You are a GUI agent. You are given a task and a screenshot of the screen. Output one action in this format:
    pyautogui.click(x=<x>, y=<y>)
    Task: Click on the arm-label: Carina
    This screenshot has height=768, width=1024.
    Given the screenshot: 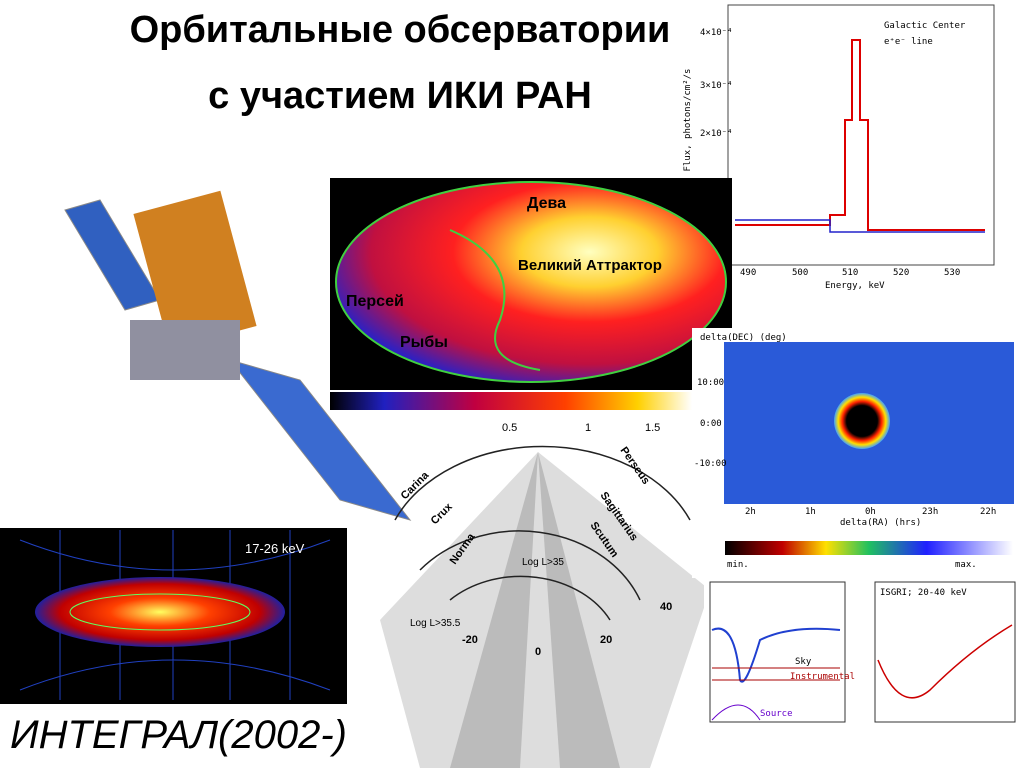 What is the action you would take?
    pyautogui.click(x=415, y=485)
    